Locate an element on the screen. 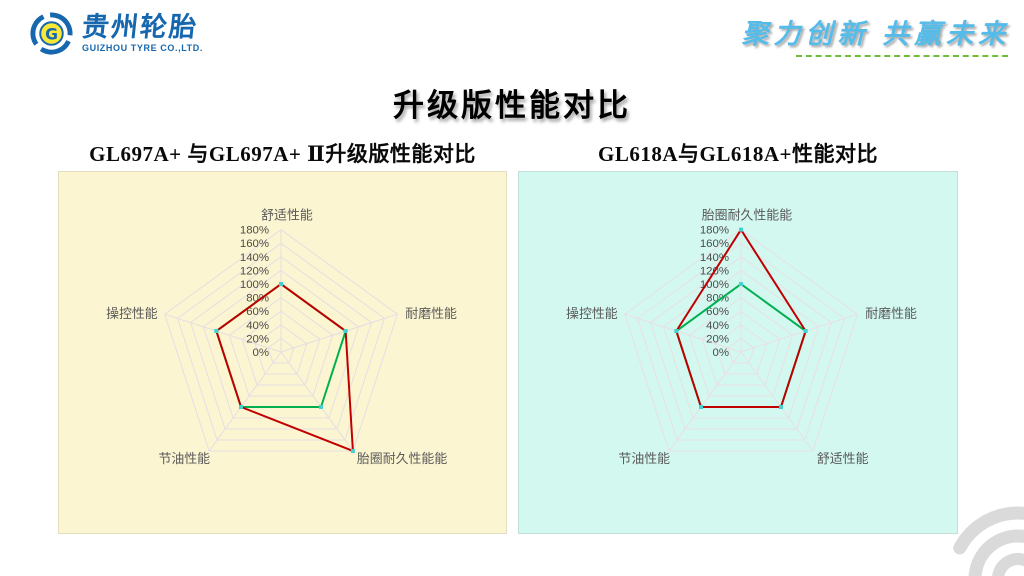 This screenshot has height=576, width=1024. logo-monogram: G is located at coordinates (51, 33).